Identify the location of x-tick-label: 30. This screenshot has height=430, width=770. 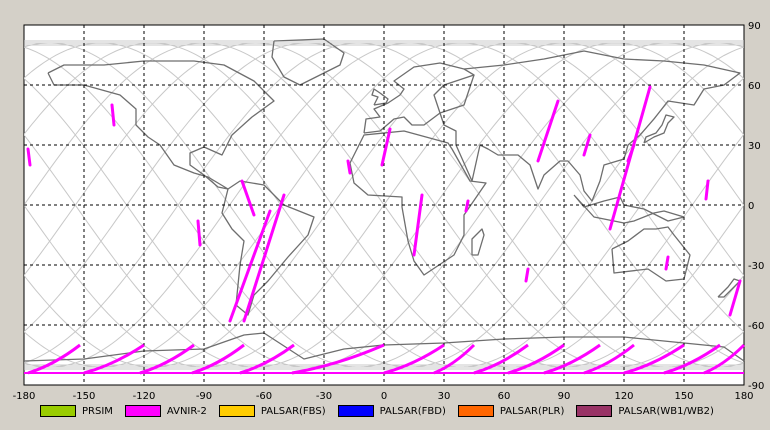
(444, 396).